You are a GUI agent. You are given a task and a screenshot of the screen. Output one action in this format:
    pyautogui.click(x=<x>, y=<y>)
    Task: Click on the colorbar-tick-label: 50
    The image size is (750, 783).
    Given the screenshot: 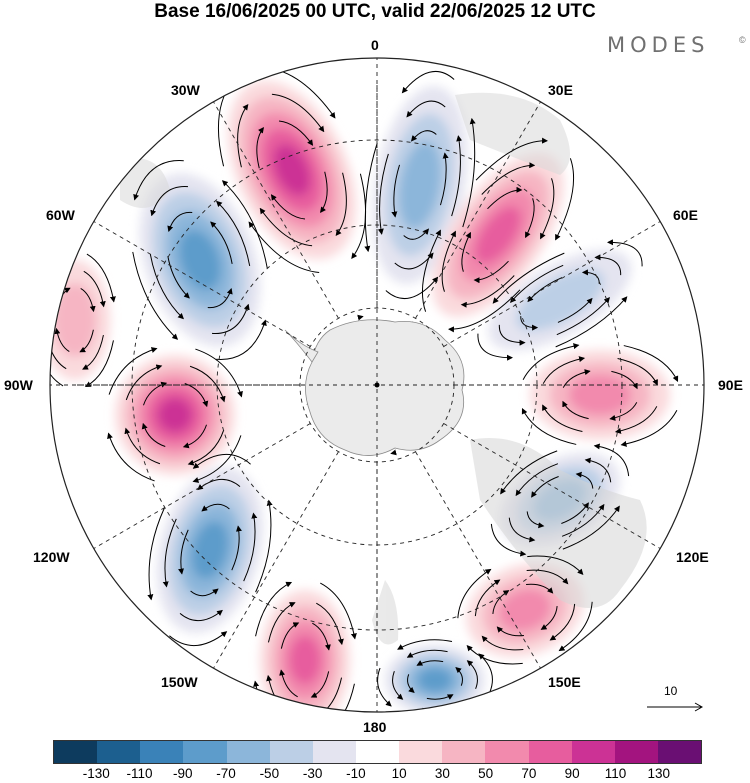 What is the action you would take?
    pyautogui.click(x=486, y=773)
    